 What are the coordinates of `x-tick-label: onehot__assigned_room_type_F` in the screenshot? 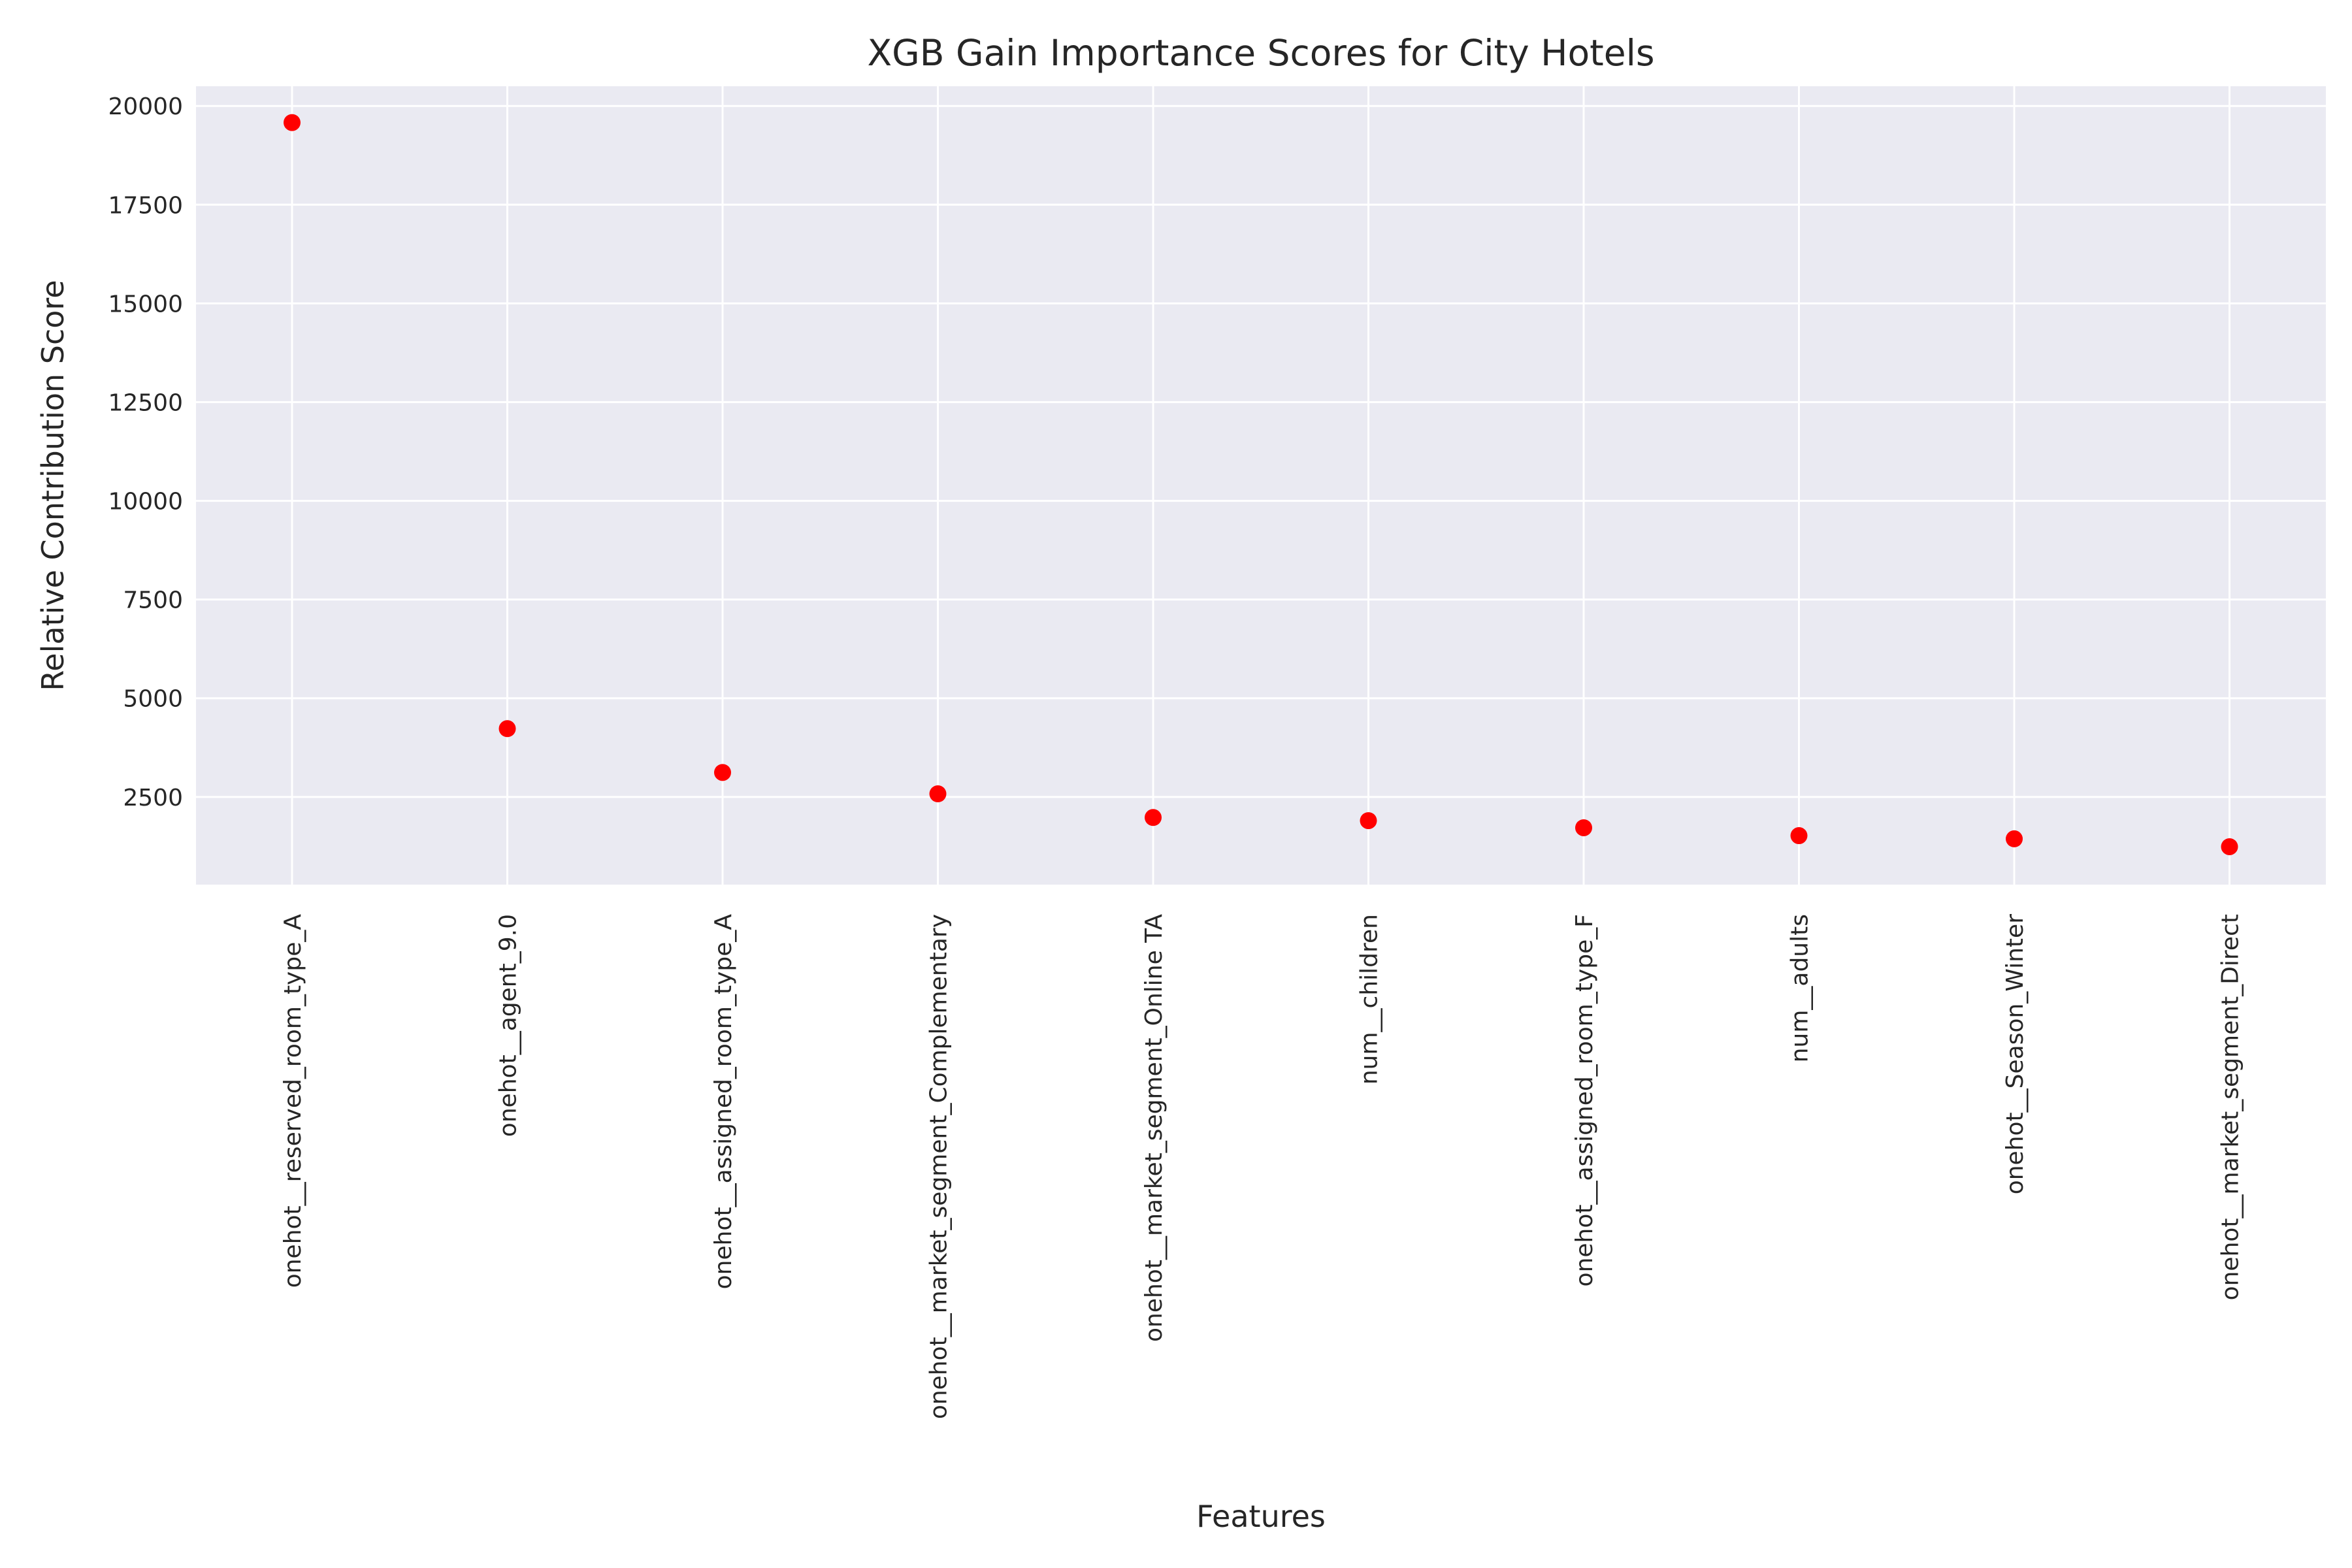 It's located at (1584, 1100).